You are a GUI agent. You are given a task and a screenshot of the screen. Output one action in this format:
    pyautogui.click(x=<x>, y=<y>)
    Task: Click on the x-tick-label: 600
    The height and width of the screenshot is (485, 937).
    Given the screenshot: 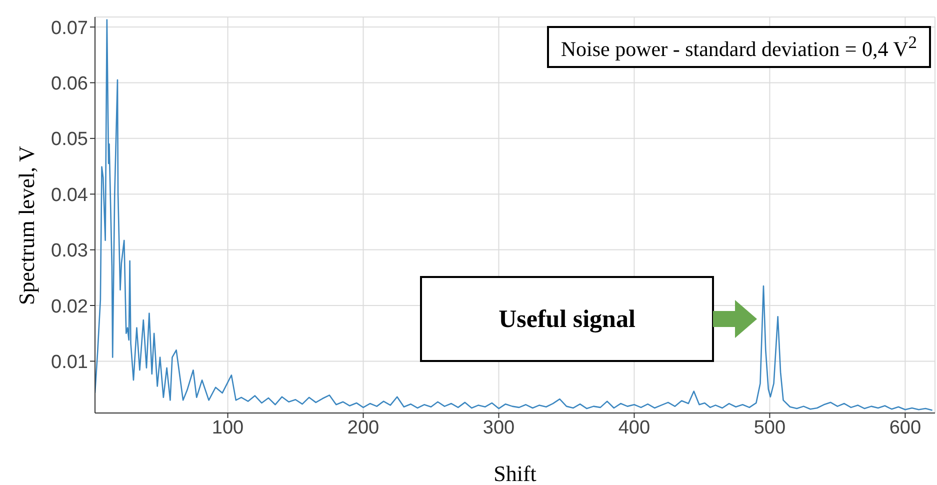 What is the action you would take?
    pyautogui.click(x=905, y=427)
    